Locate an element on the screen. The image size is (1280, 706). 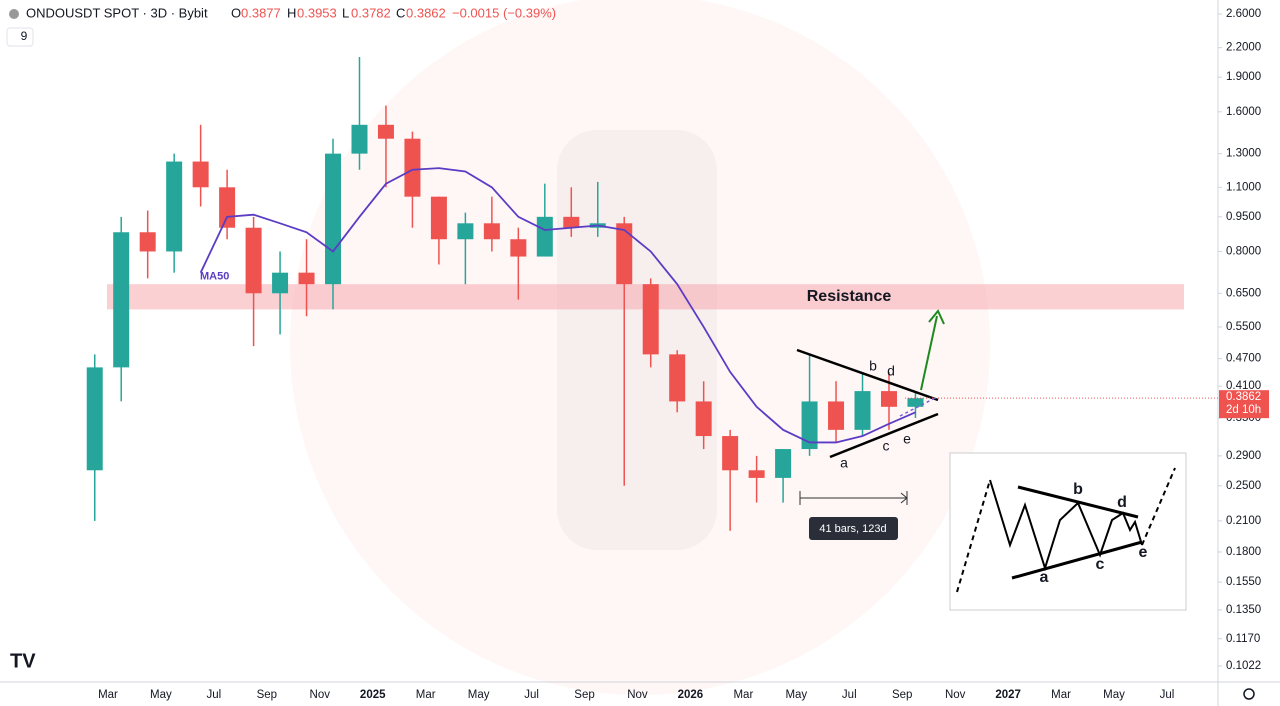
wave-label: b is located at coordinates (873, 366).